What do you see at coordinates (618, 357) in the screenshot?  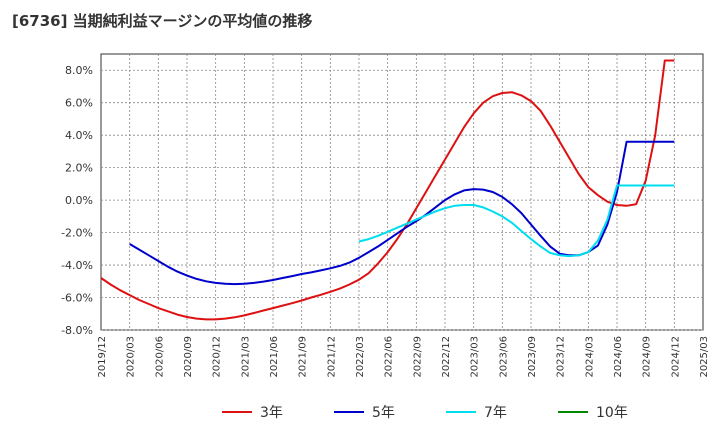 I see `x-tick-label: 2024/06` at bounding box center [618, 357].